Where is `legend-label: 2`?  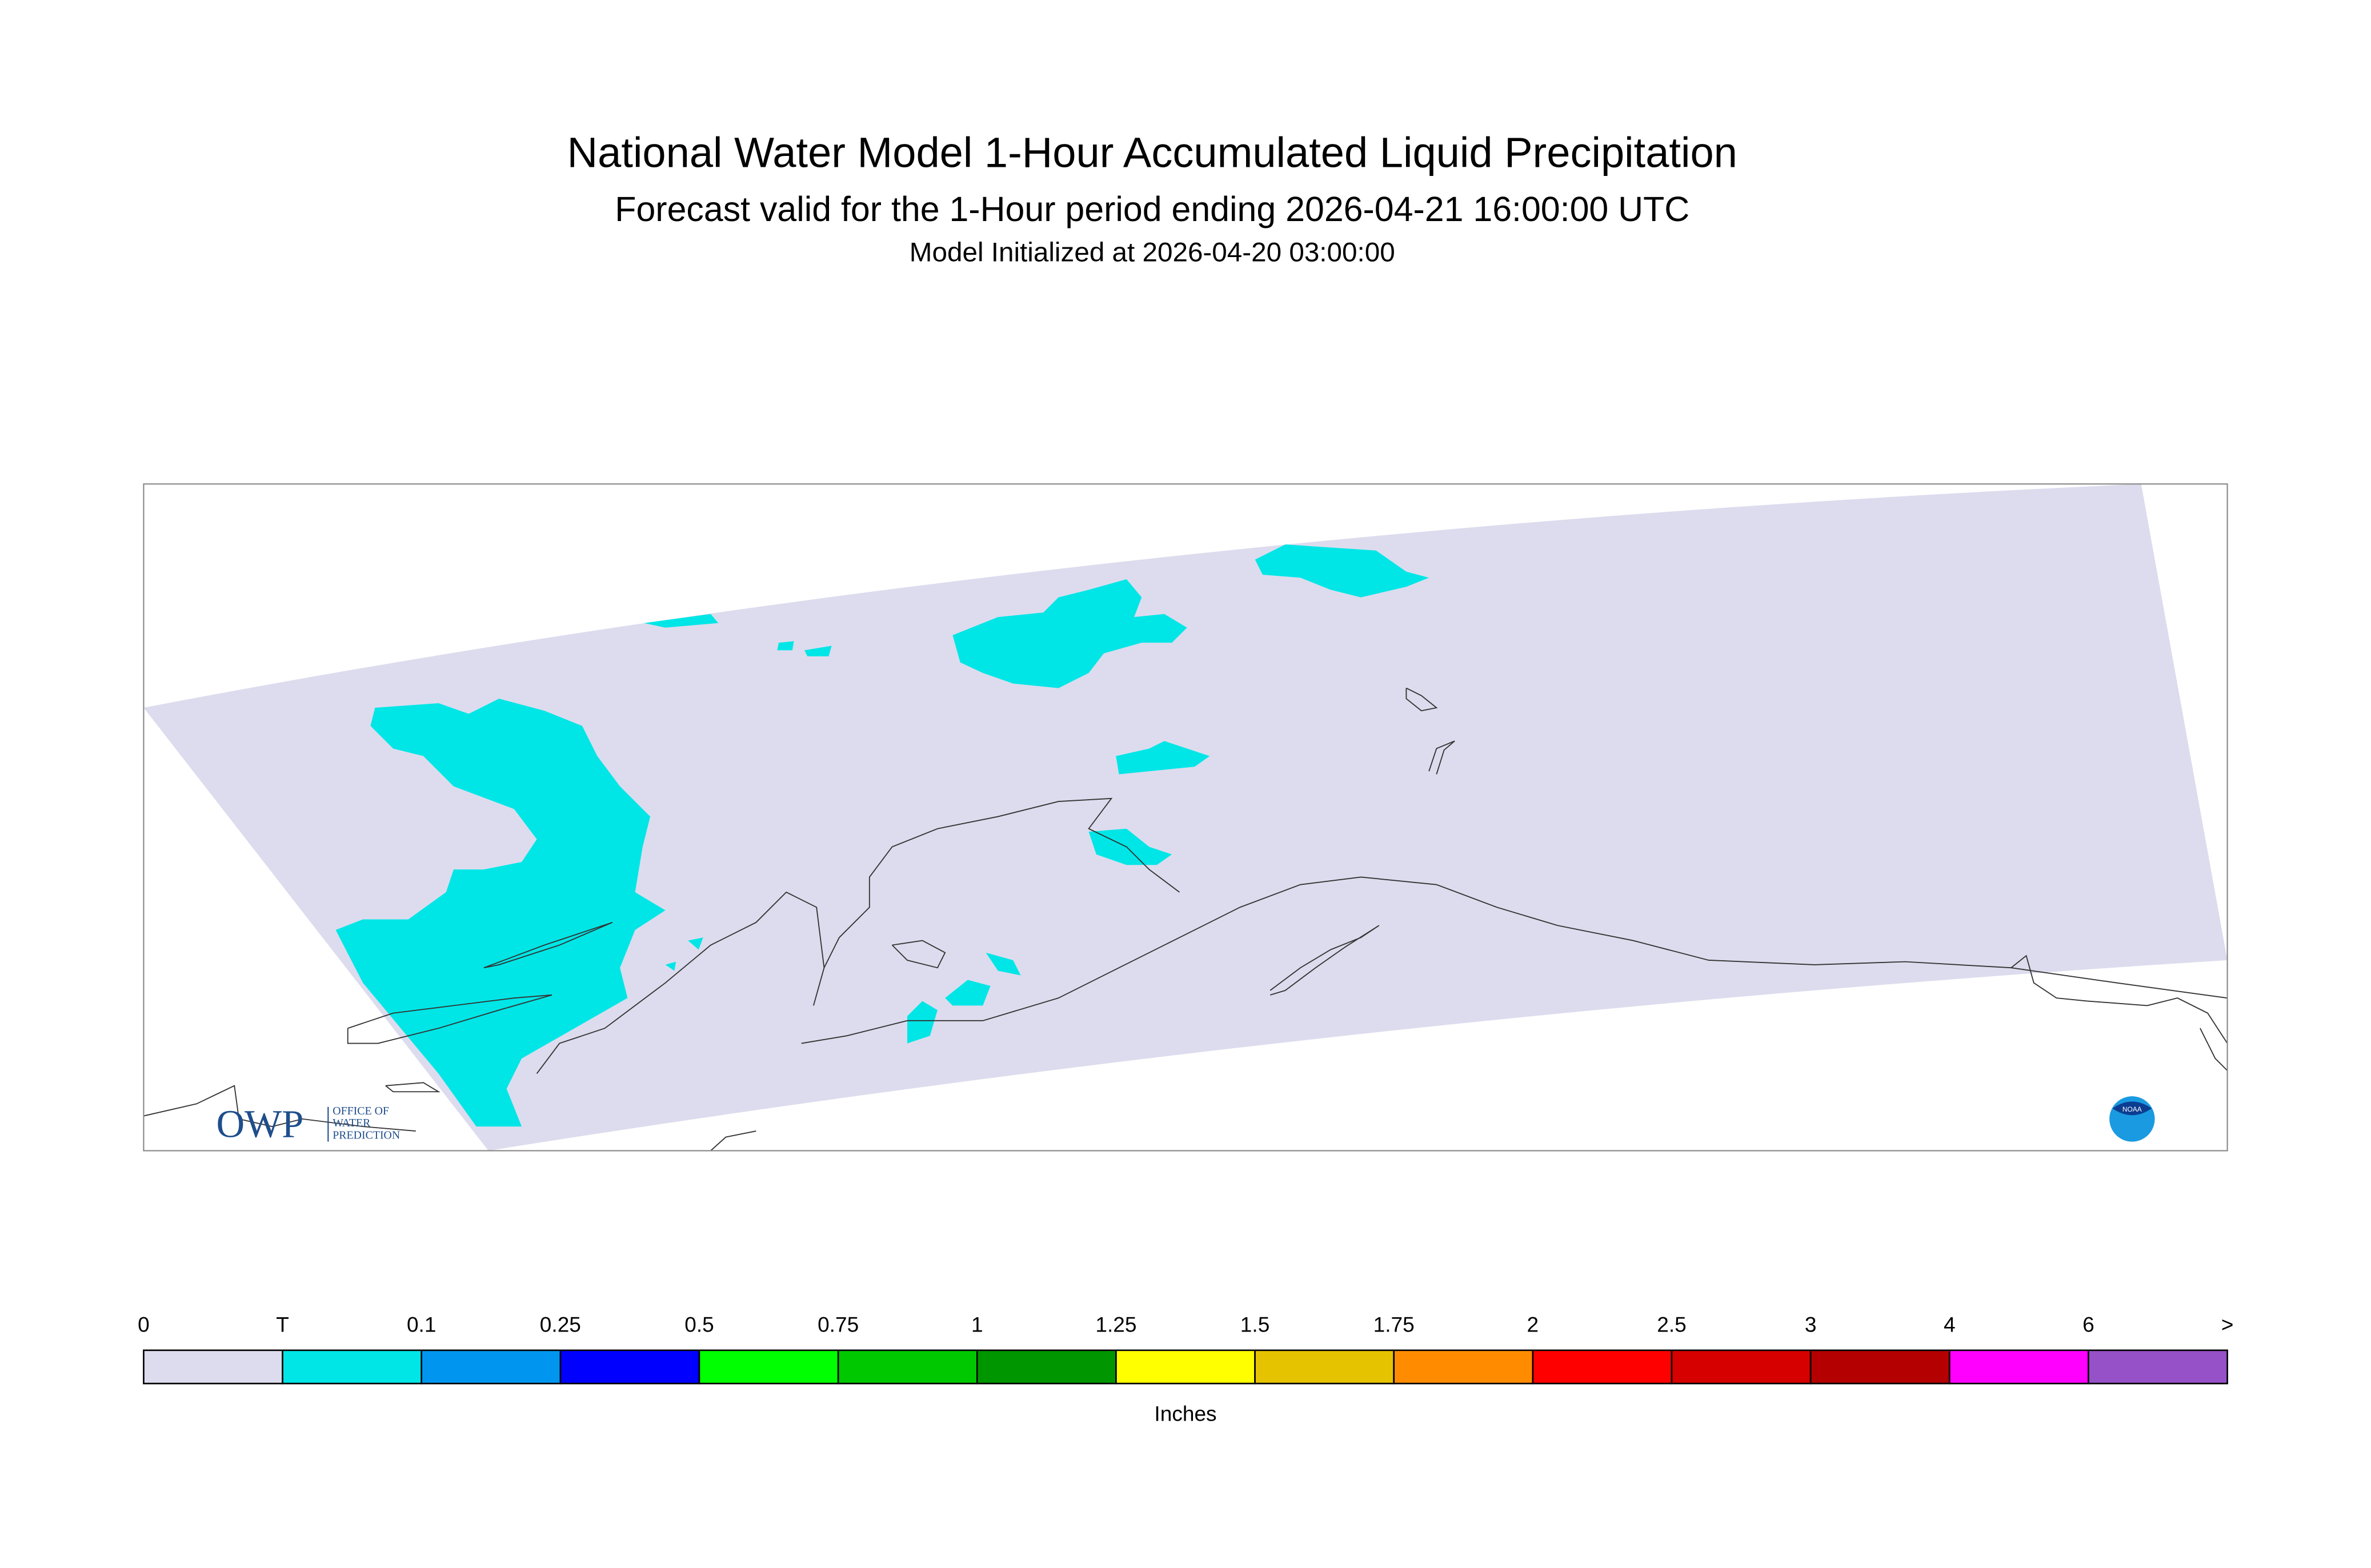
legend-label: 2 is located at coordinates (1533, 1324).